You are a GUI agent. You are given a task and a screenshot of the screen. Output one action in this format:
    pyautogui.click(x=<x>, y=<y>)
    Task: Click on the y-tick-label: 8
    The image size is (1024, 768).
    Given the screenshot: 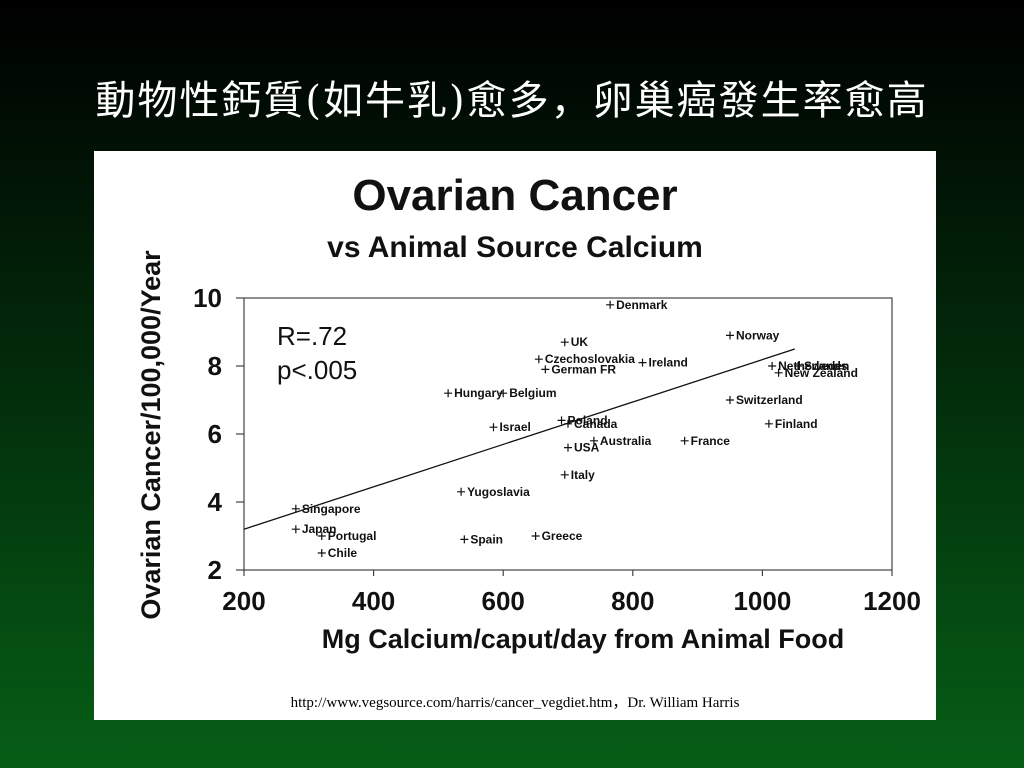 What is the action you would take?
    pyautogui.click(x=215, y=366)
    